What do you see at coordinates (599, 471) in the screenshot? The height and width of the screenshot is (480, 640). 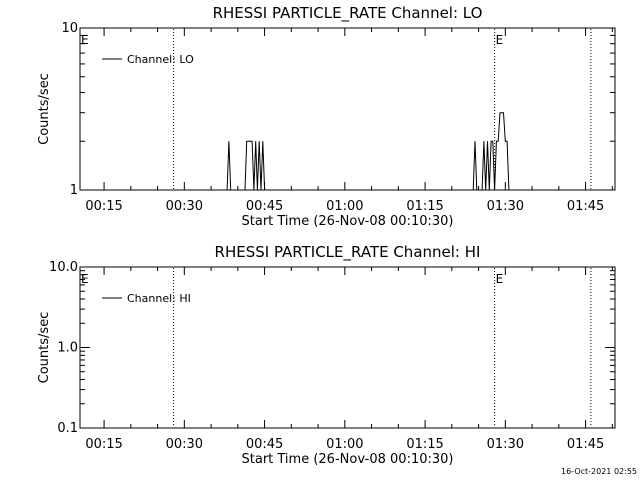 I see `plot-timestamp: 16-Oct-2021 02:55` at bounding box center [599, 471].